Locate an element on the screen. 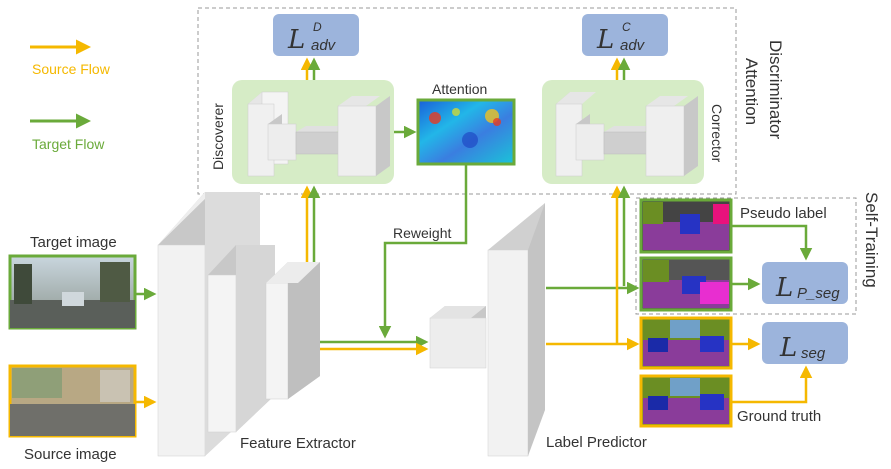 The height and width of the screenshot is (469, 891). attention-map: Attention is located at coordinates (466, 123).